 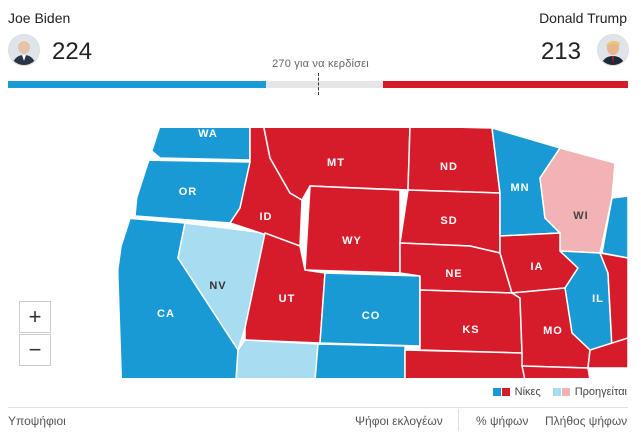 I want to click on legend-wins: Νίκες, so click(x=516, y=392).